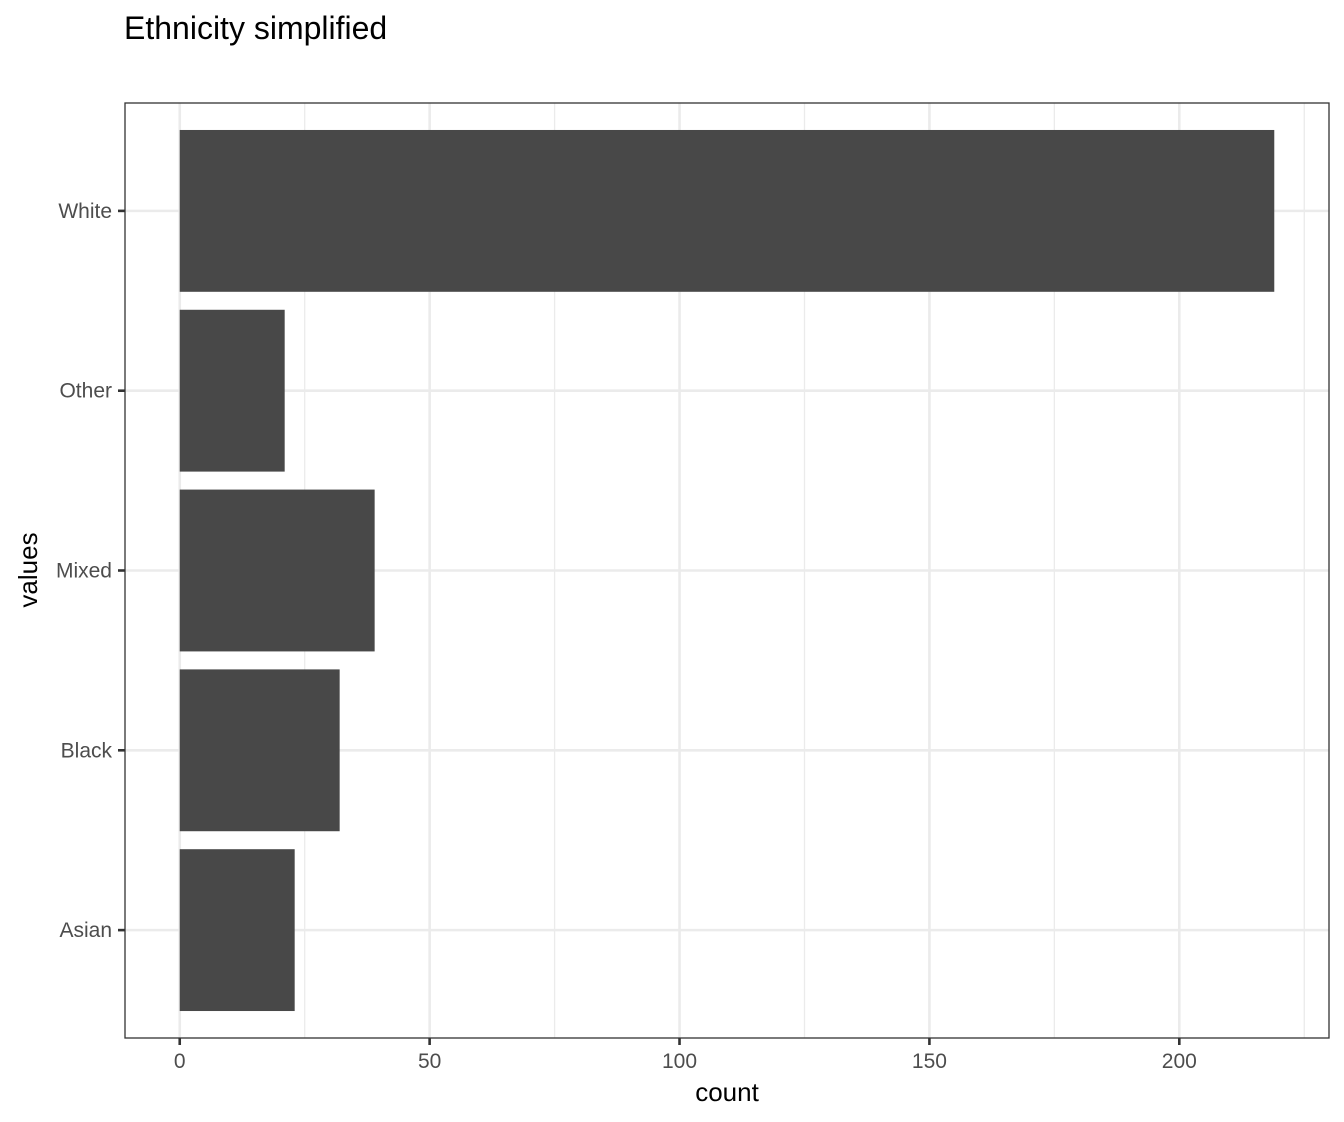  Describe the element at coordinates (259, 750) in the screenshot. I see `bar-black` at that location.